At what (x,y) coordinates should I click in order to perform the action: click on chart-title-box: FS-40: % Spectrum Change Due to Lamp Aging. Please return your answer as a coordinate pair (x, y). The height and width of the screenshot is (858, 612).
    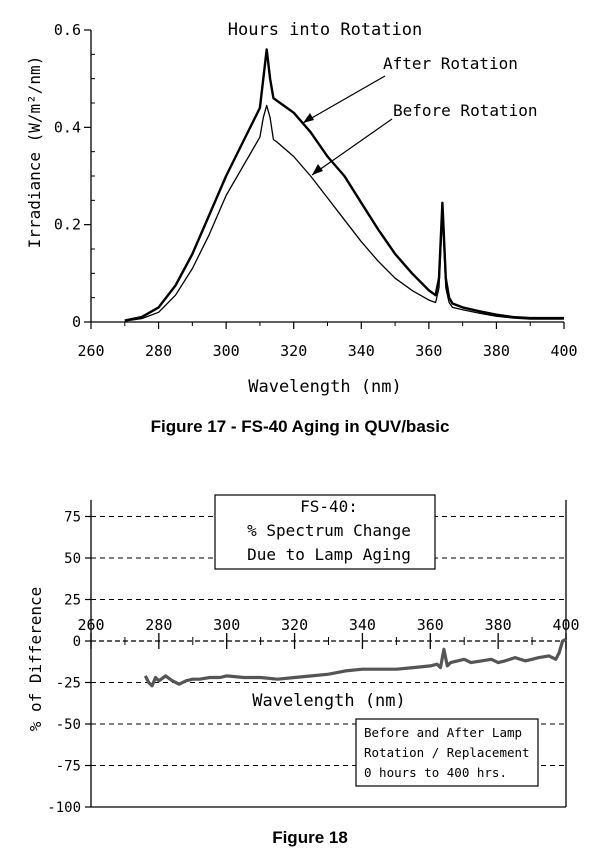
    Looking at the image, I should click on (325, 532).